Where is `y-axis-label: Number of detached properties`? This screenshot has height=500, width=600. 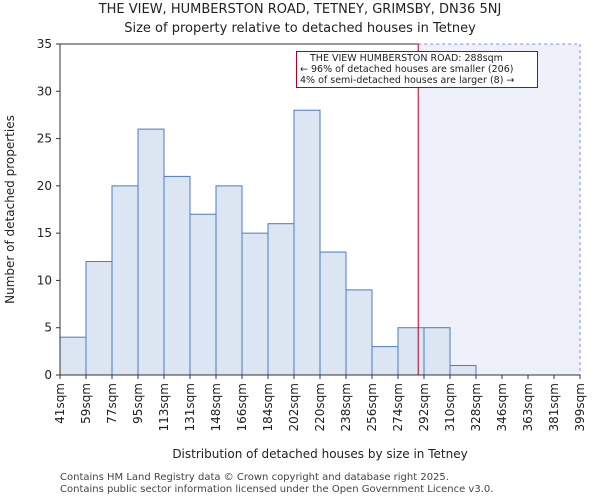
y-axis-label: Number of detached properties is located at coordinates (10, 209).